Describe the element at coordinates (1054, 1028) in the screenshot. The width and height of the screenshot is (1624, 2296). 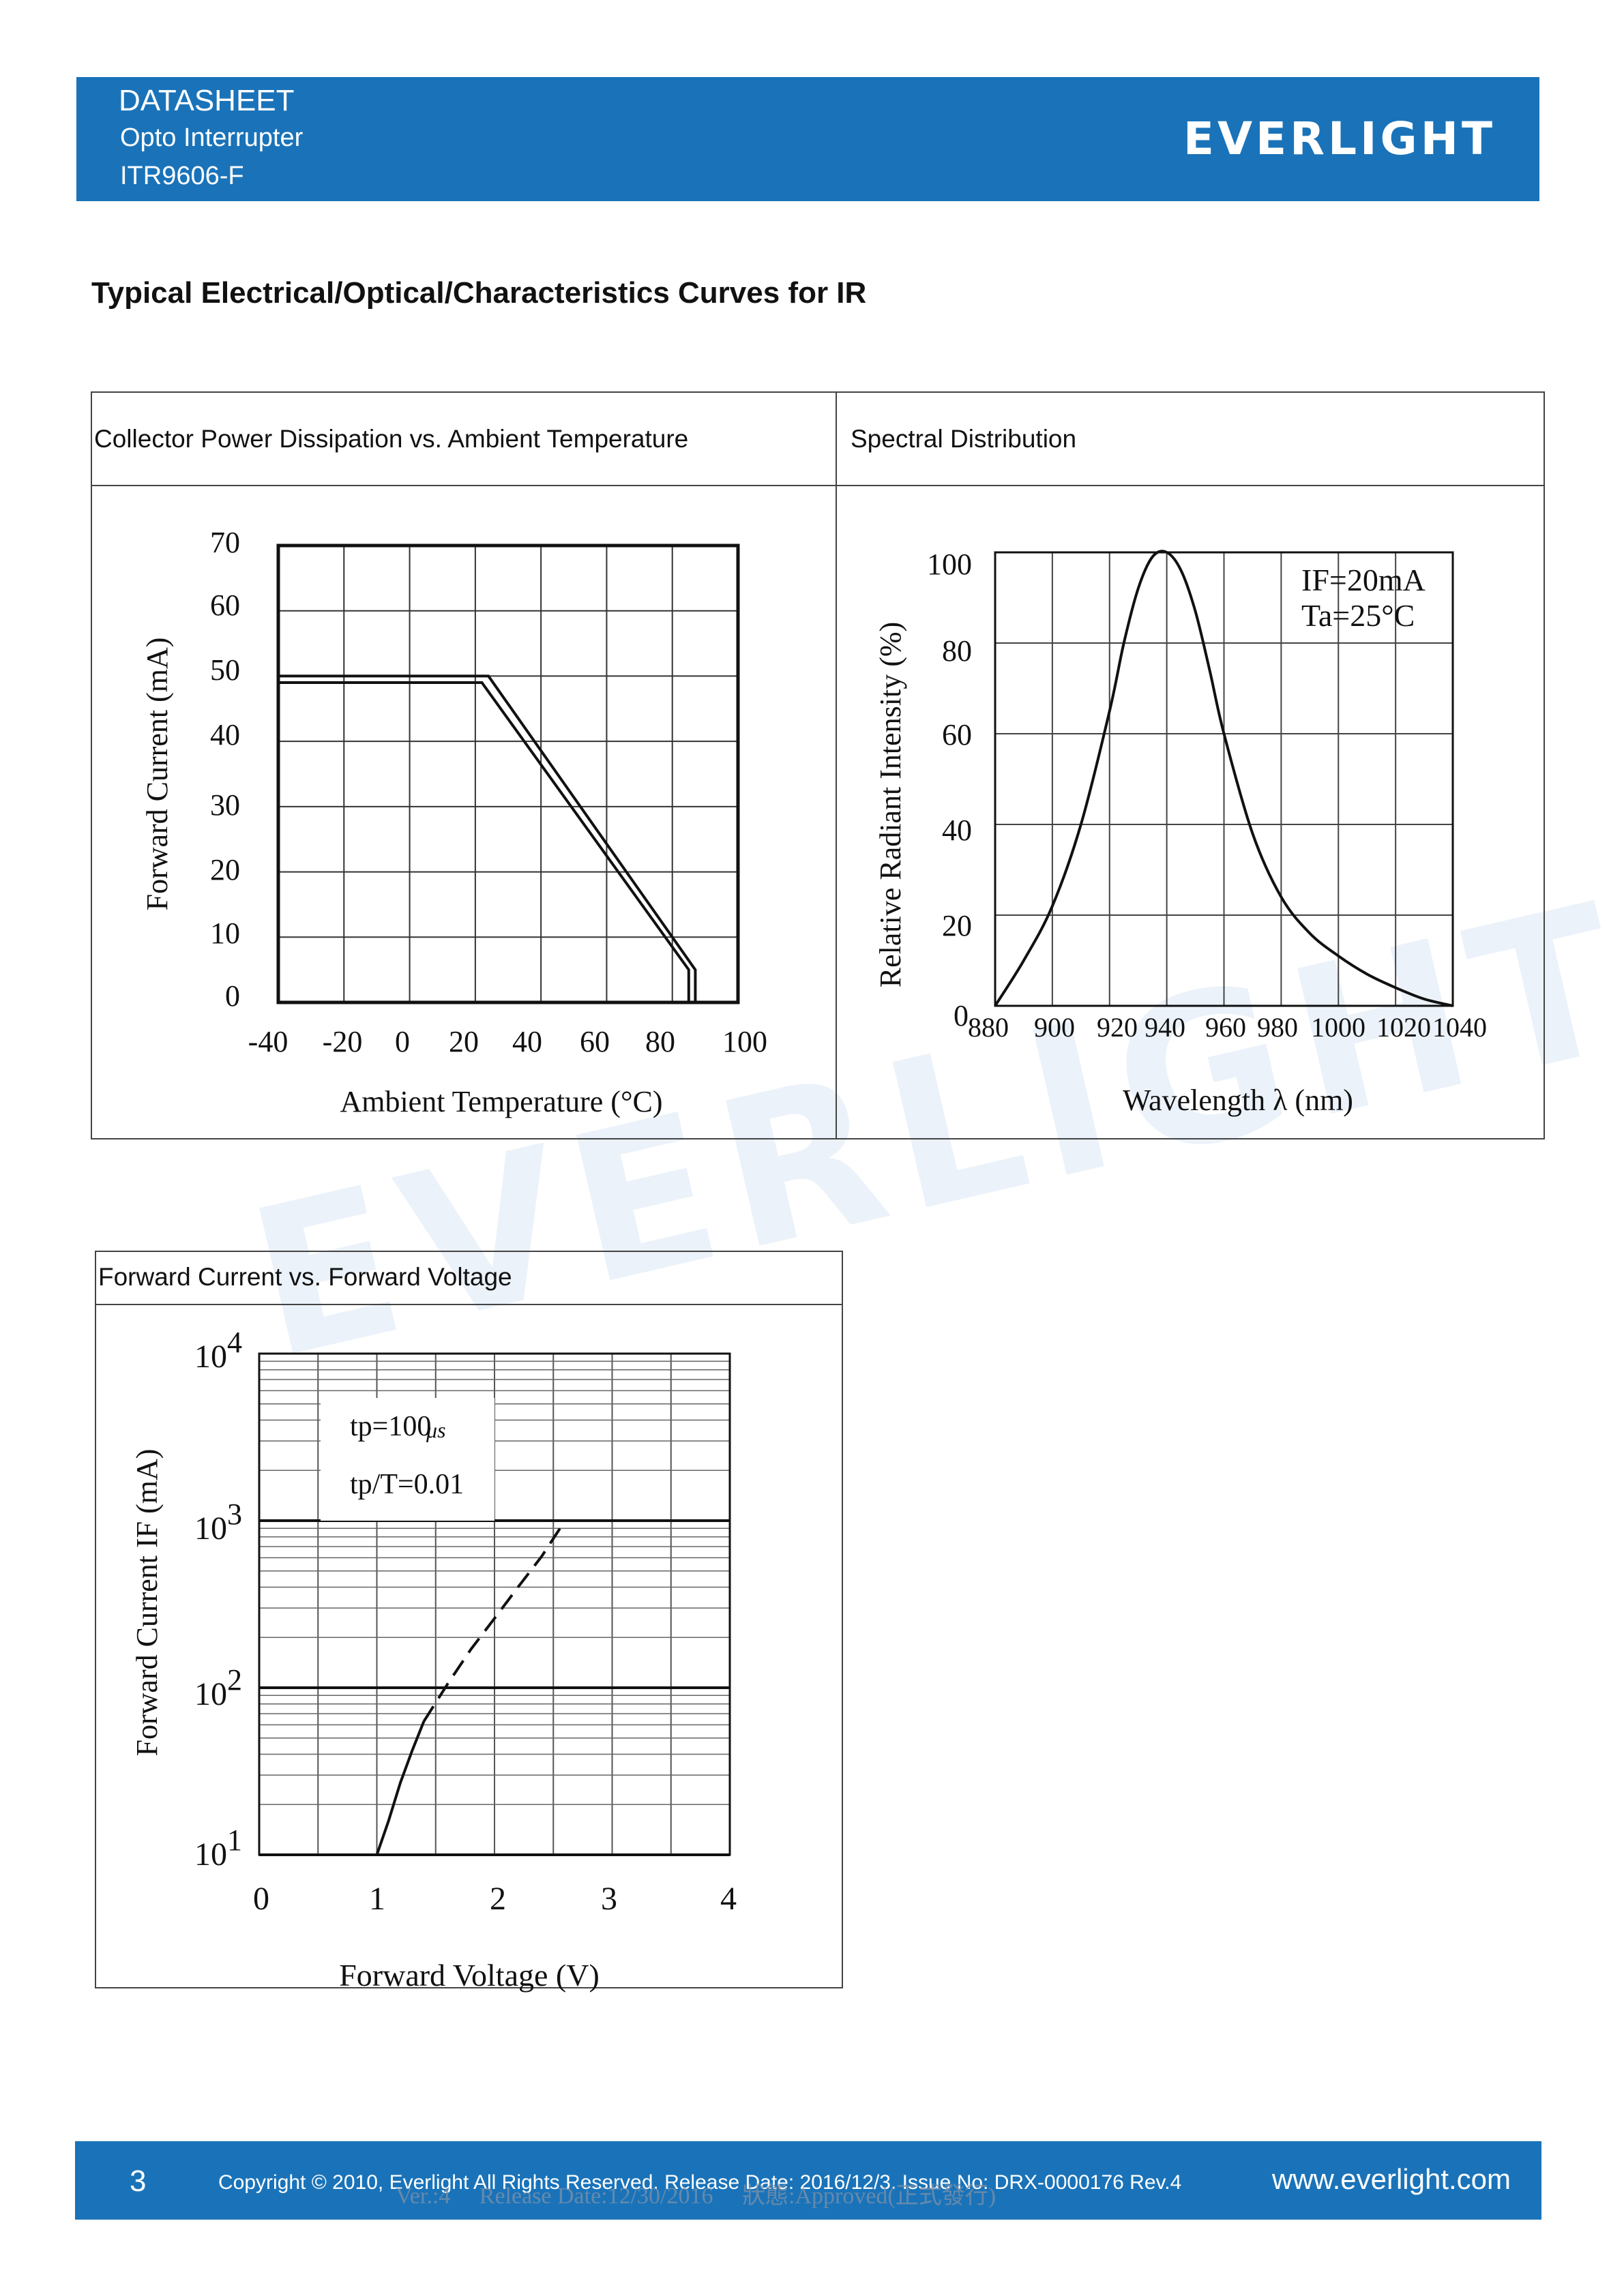
I see `x-tick-label: 900` at that location.